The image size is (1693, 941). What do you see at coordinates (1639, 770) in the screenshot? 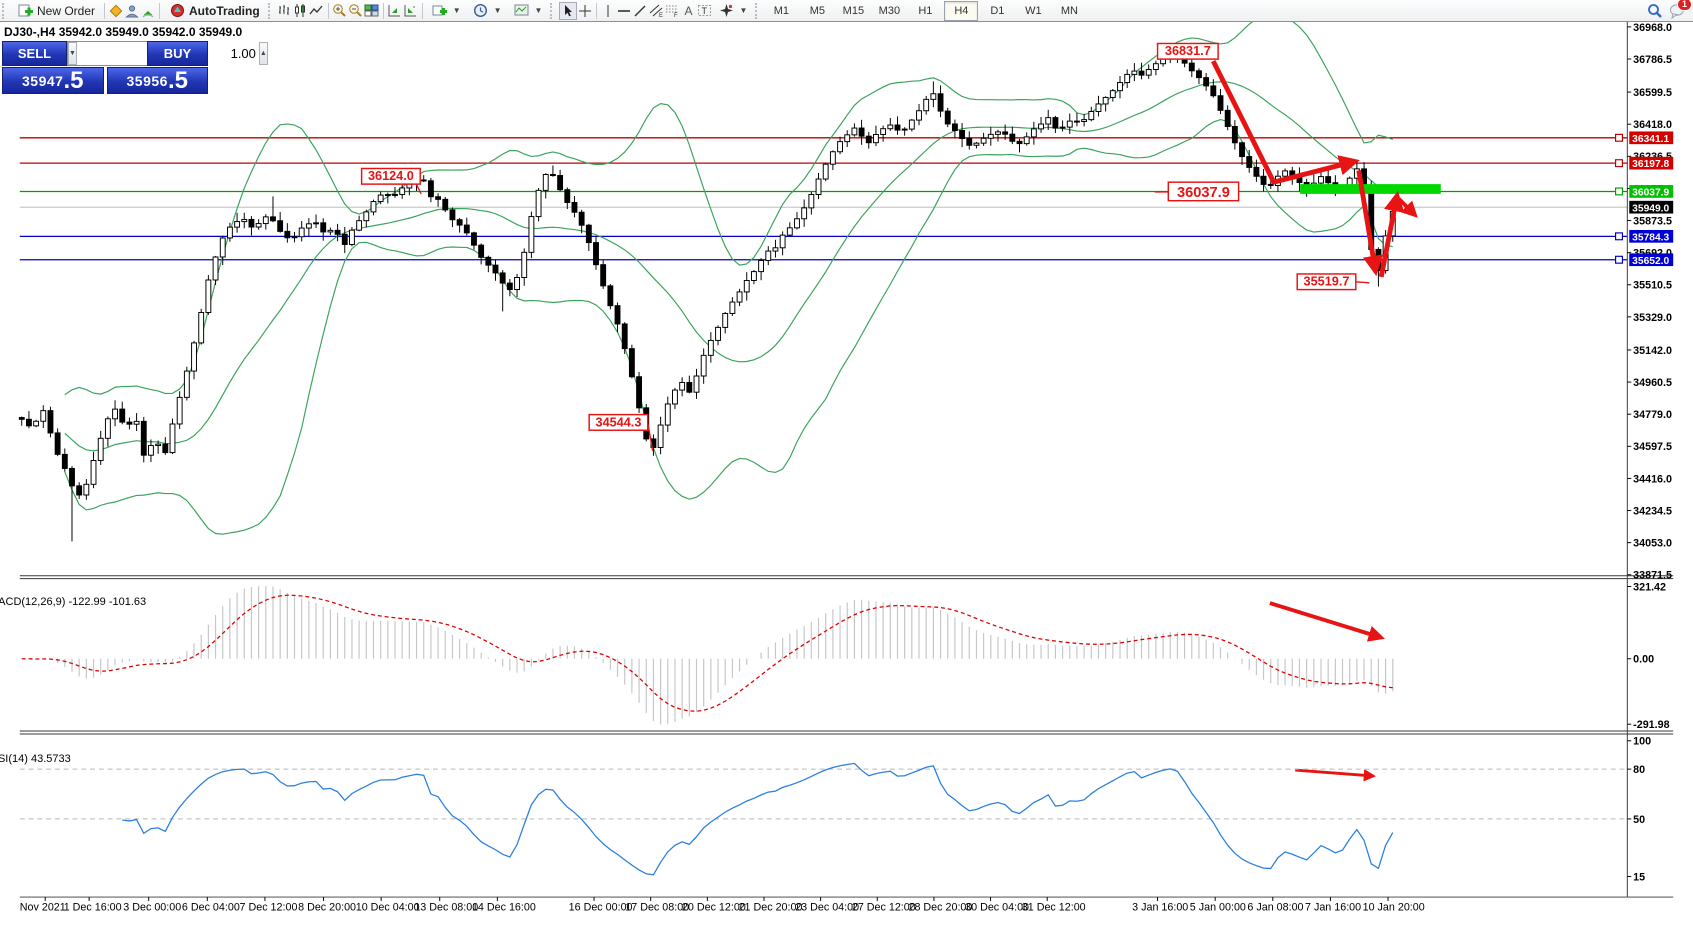
I see `rsi-tick-label: 80` at bounding box center [1639, 770].